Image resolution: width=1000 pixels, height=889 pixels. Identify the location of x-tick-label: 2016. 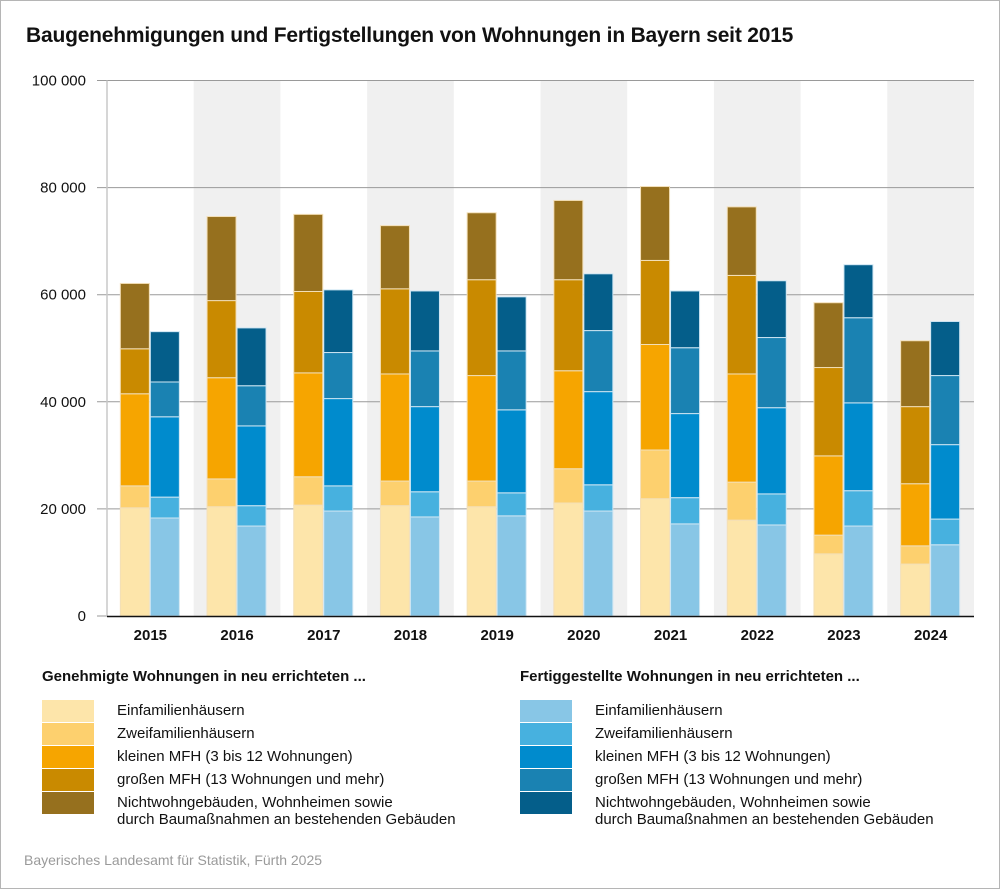
(236, 635).